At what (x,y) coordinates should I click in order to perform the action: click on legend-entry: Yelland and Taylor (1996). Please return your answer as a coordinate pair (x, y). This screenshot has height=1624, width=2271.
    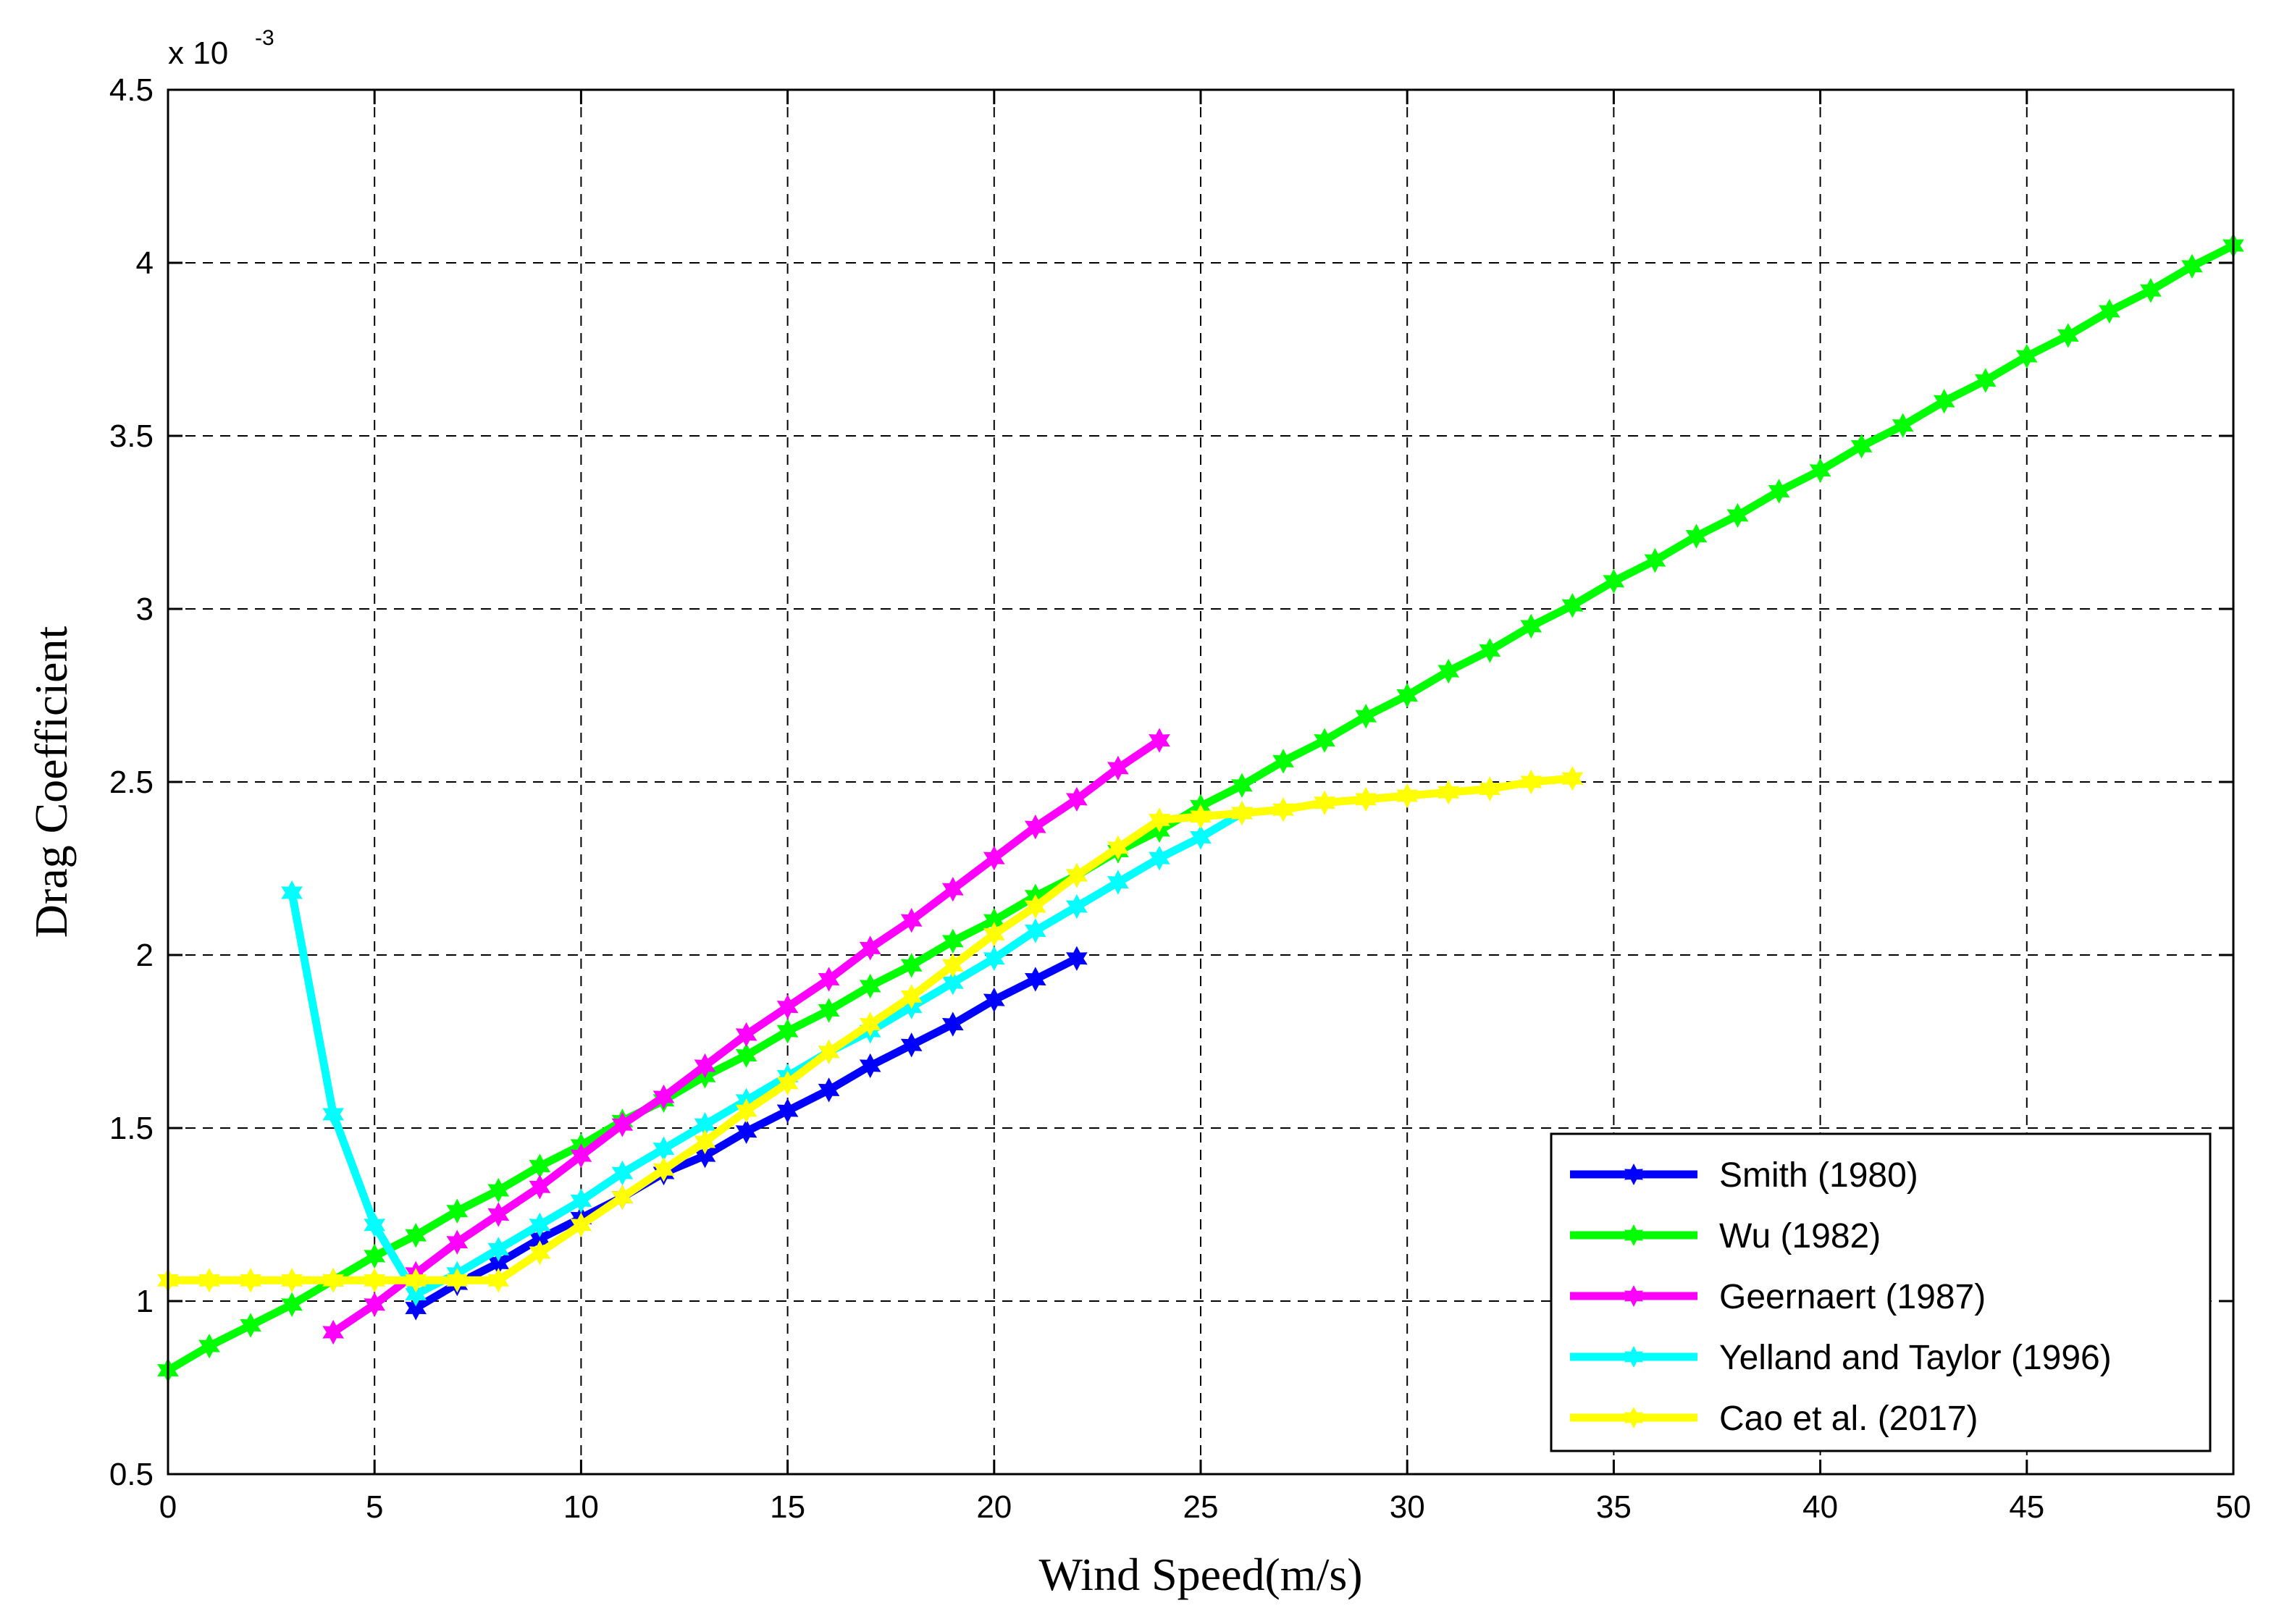
    Looking at the image, I should click on (1841, 1358).